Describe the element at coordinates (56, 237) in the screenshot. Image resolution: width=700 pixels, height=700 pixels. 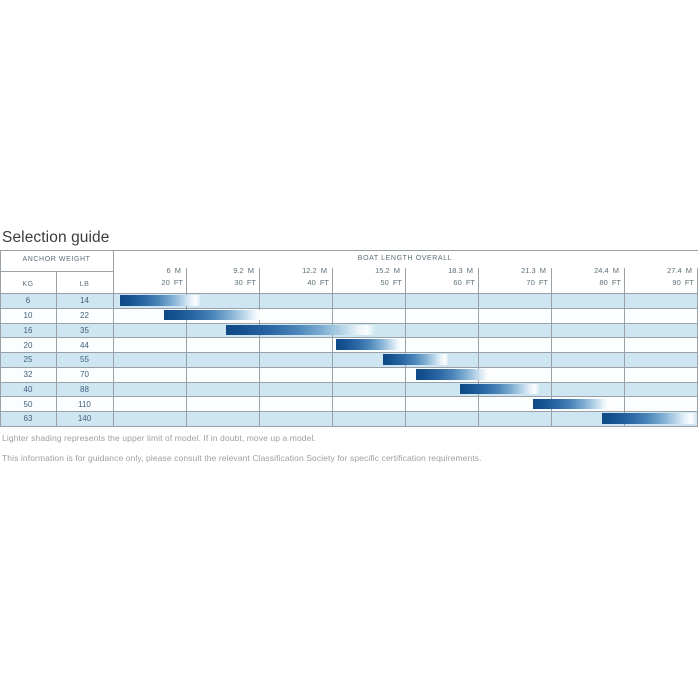
I see `page-title: Selection guide` at that location.